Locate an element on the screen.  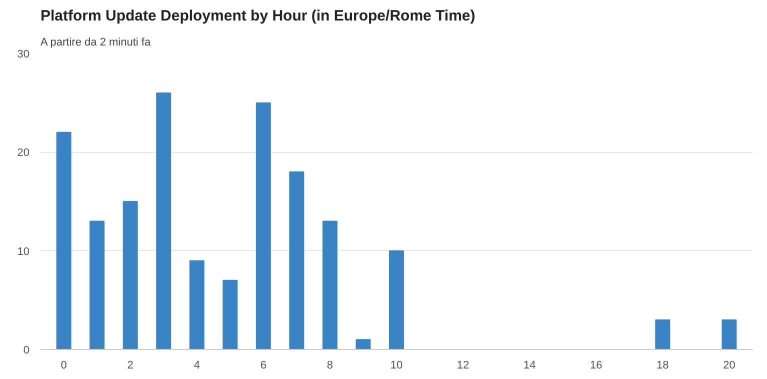
x-tick-label: 6 is located at coordinates (263, 366).